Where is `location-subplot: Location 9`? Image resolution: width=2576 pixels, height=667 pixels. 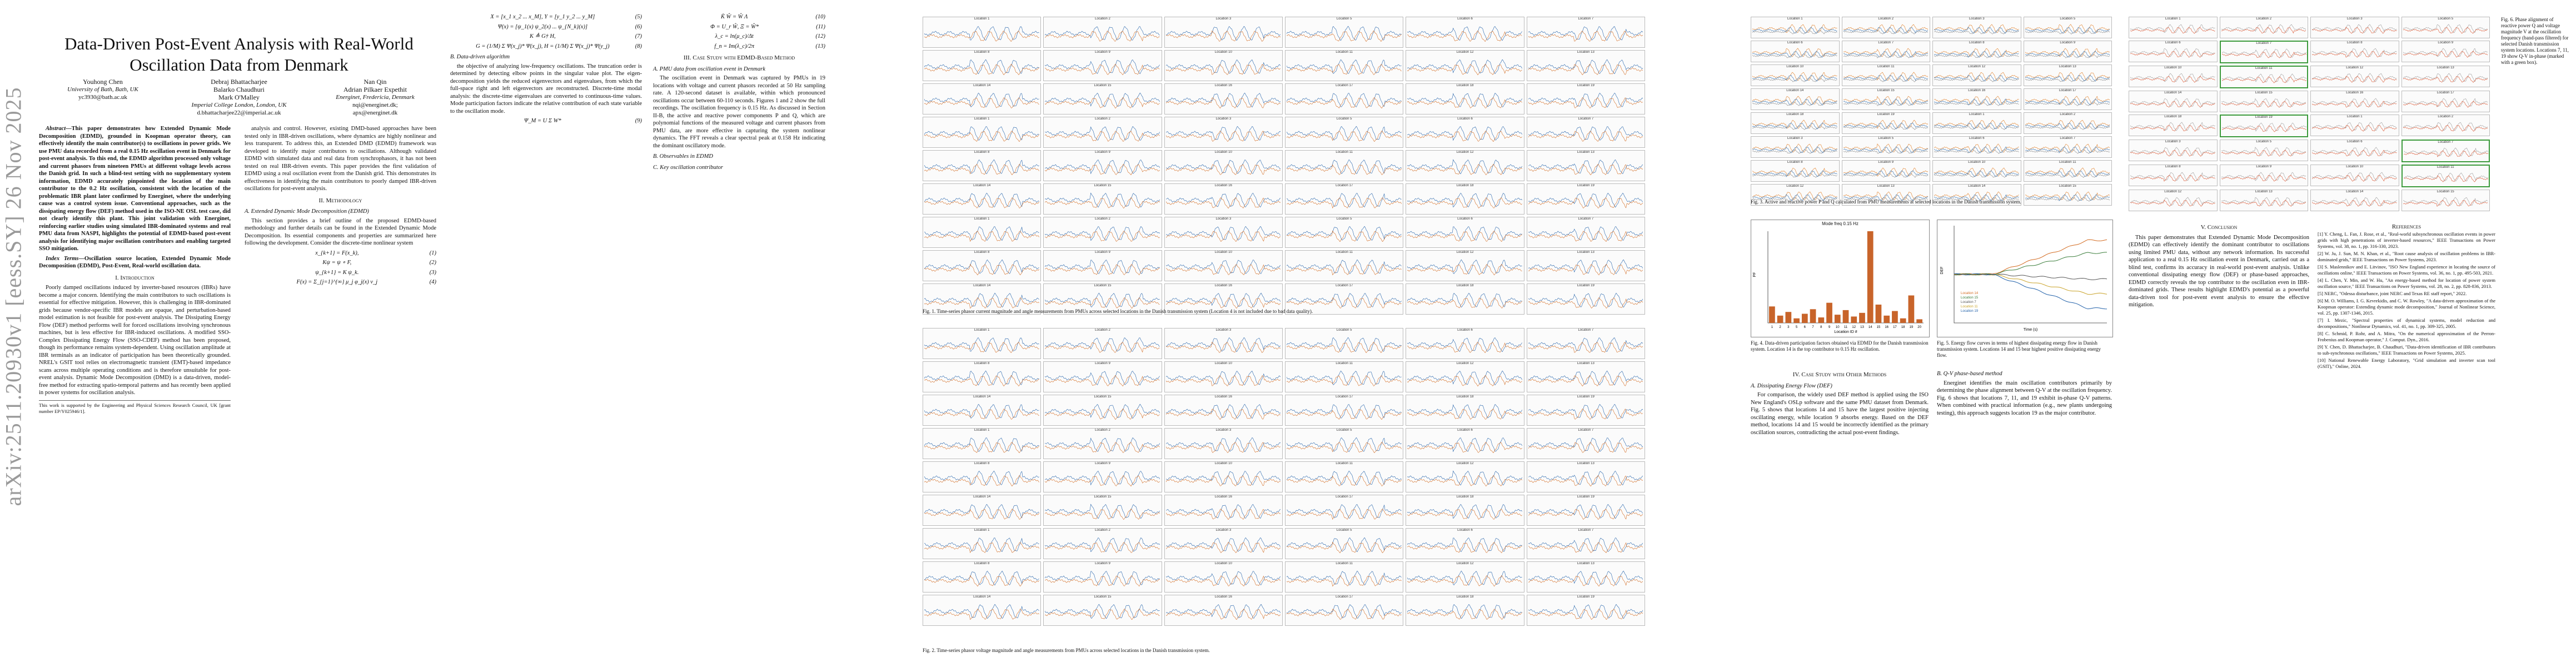
location-subplot: Location 9 is located at coordinates (1102, 476).